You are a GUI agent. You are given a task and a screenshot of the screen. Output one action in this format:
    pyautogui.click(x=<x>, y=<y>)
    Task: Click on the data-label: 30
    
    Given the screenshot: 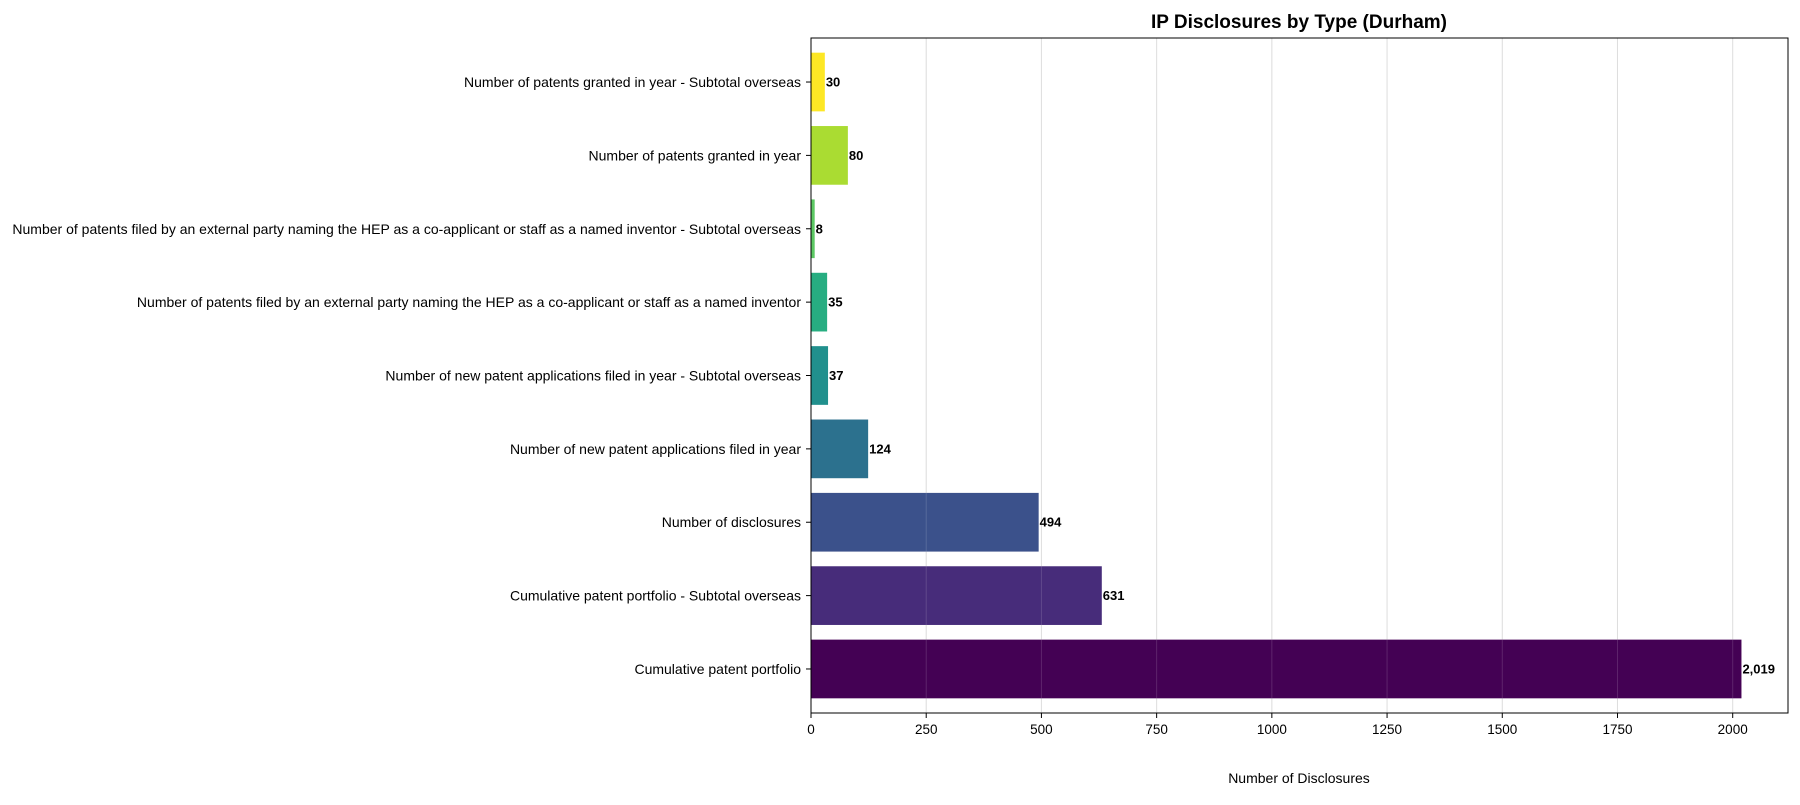 What is the action you would take?
    pyautogui.click(x=833, y=82)
    